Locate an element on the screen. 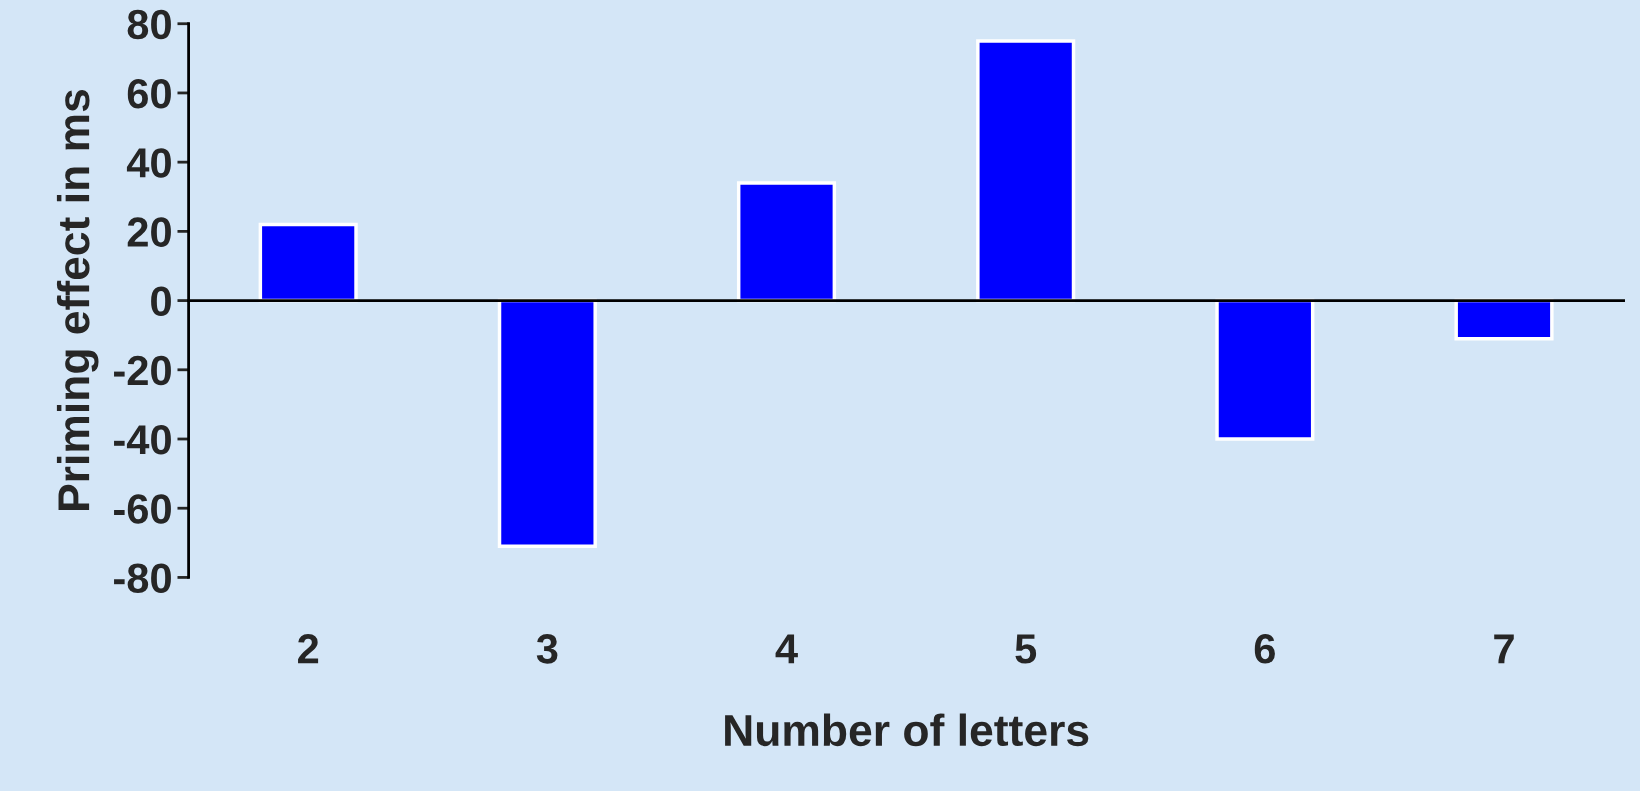 This screenshot has height=791, width=1640. x-tick-label: 2 is located at coordinates (308, 649).